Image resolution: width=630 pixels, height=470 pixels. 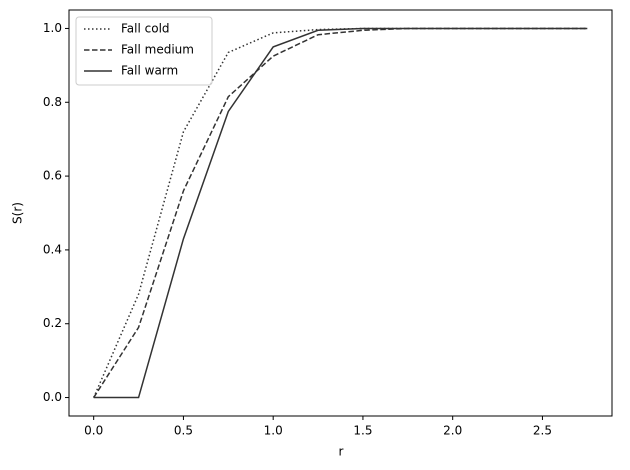 What do you see at coordinates (52, 176) in the screenshot?
I see `y-tick-label: 0.6` at bounding box center [52, 176].